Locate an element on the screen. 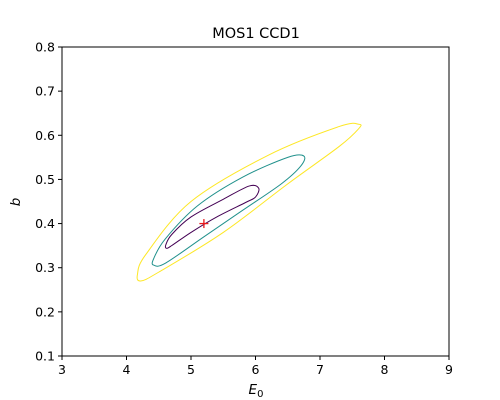  x-tick-label: 3 is located at coordinates (62, 369).